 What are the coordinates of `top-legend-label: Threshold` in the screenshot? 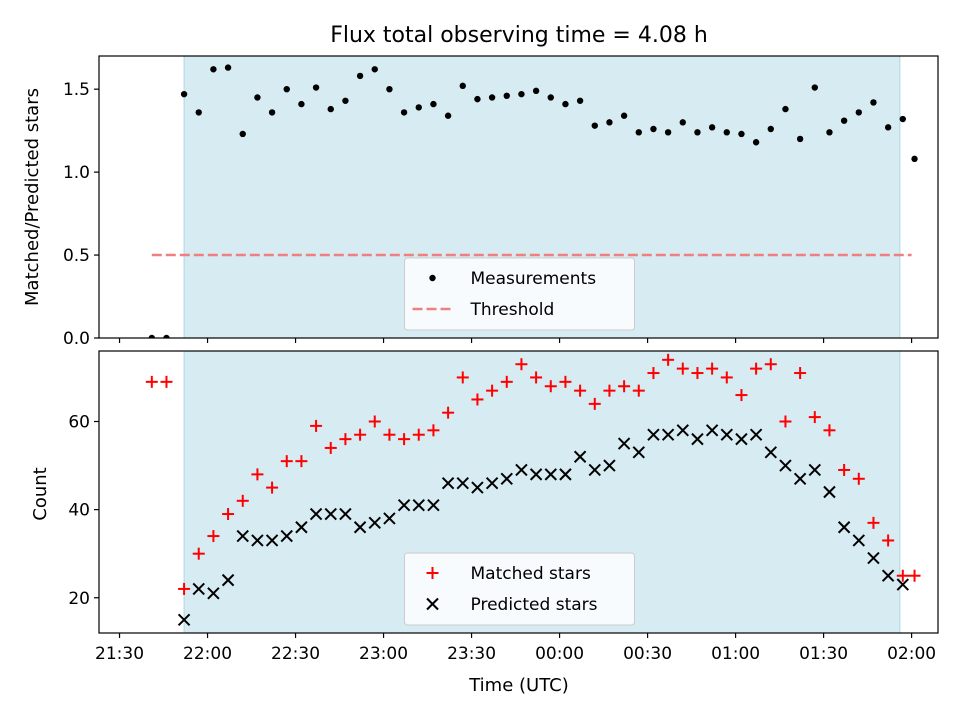 It's located at (512, 310).